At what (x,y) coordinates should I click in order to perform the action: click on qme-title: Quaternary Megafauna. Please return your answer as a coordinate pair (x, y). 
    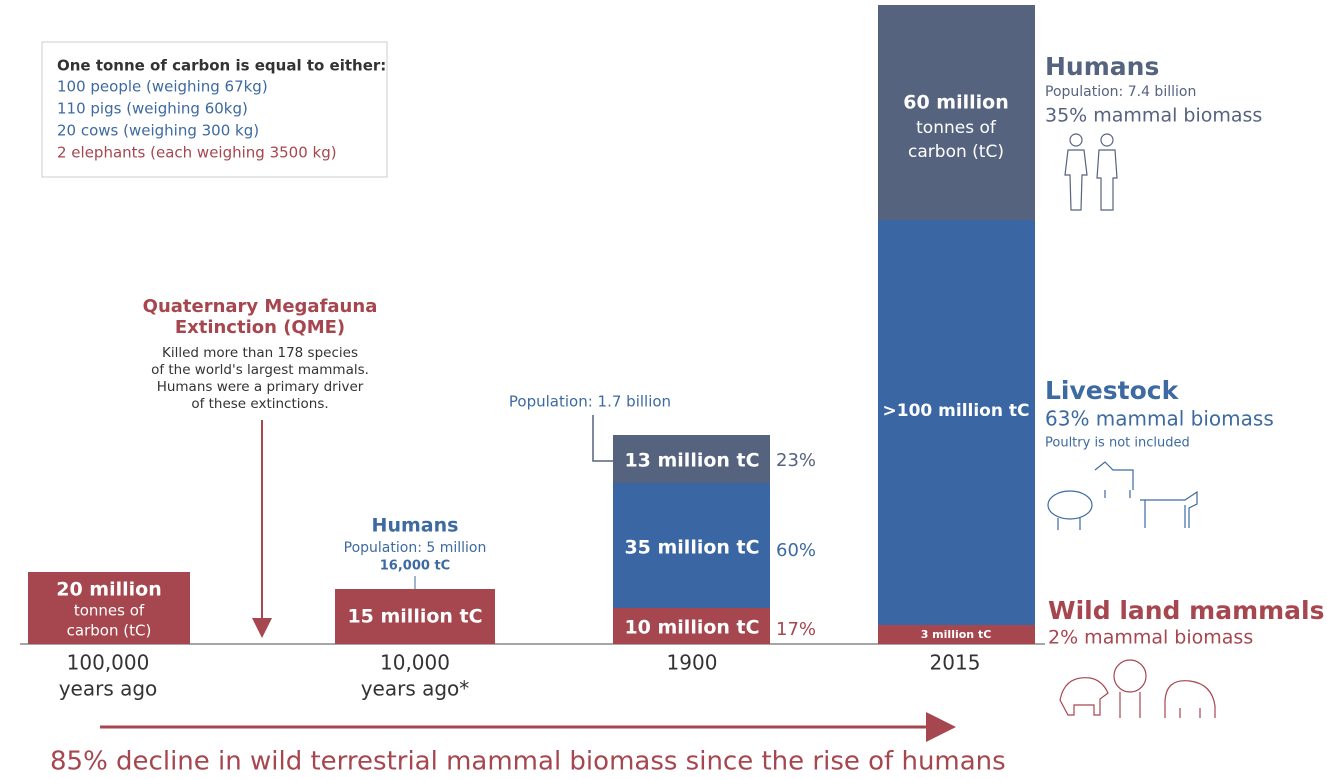
    Looking at the image, I should click on (260, 306).